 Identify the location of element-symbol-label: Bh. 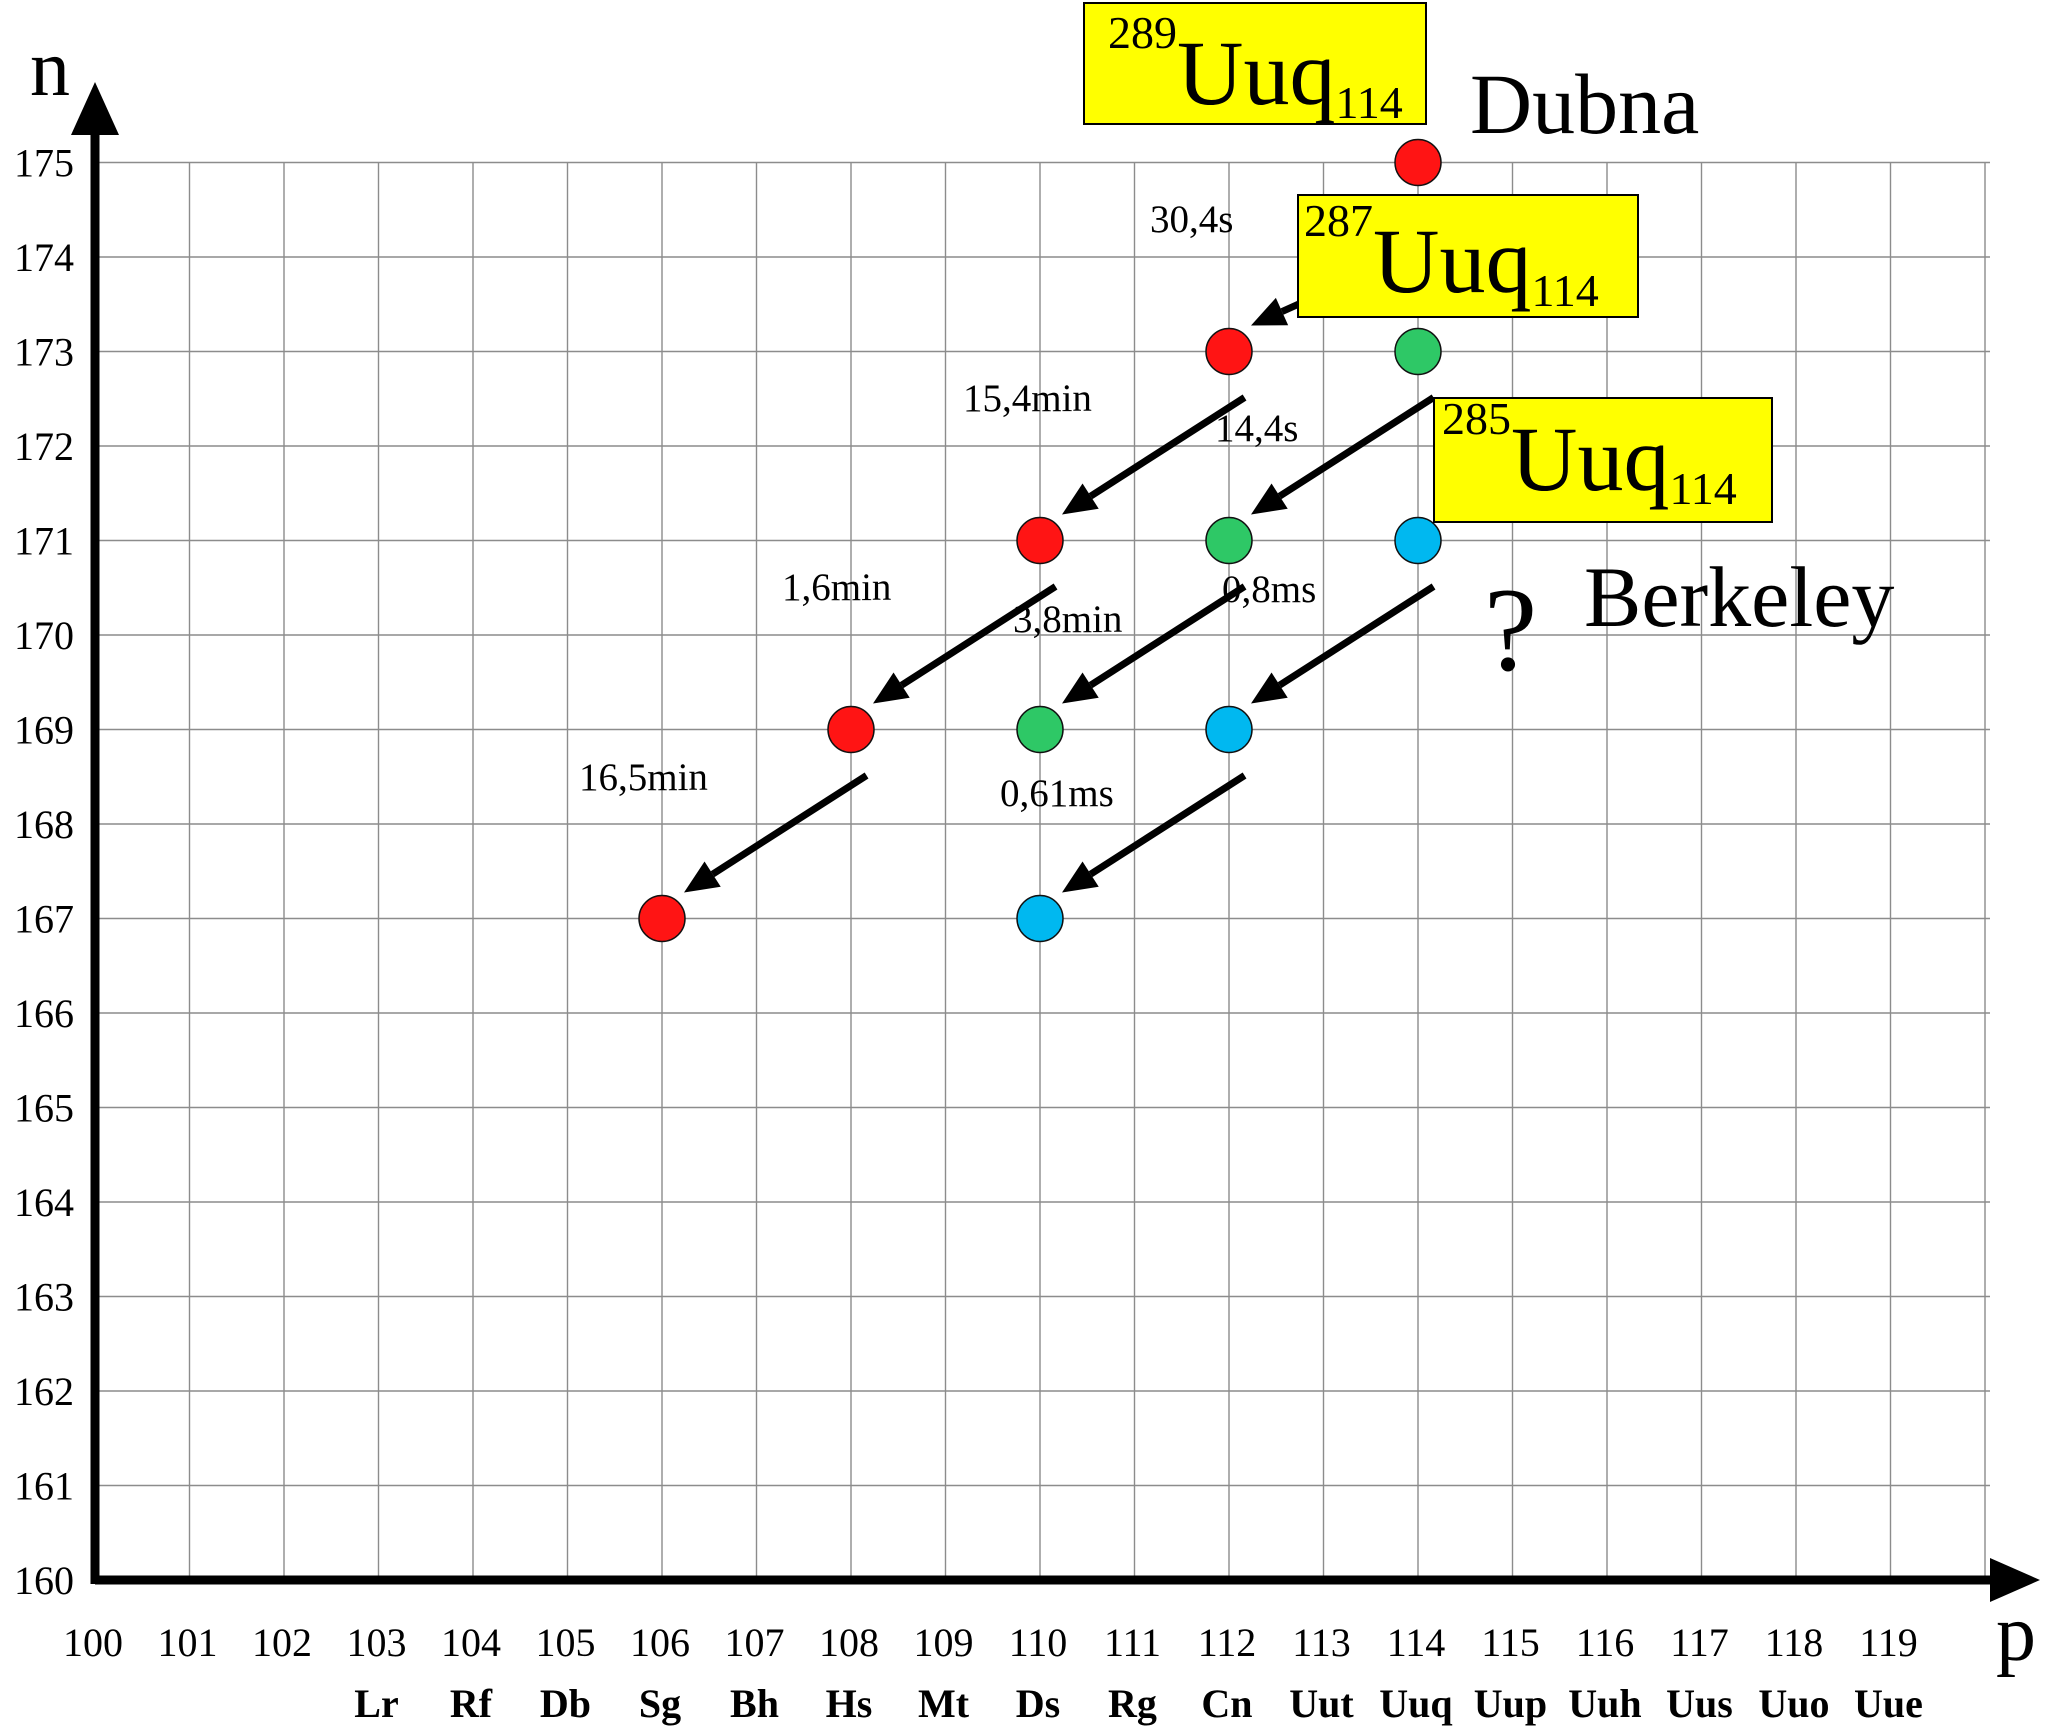
(754, 1703).